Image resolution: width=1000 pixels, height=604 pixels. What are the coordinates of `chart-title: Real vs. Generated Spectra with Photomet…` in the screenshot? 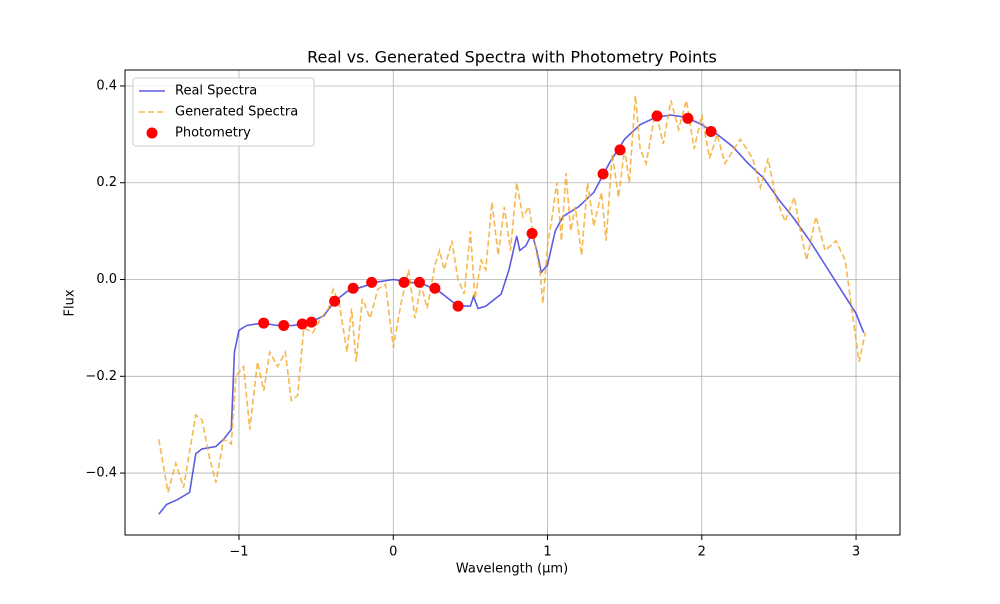 It's located at (512, 57).